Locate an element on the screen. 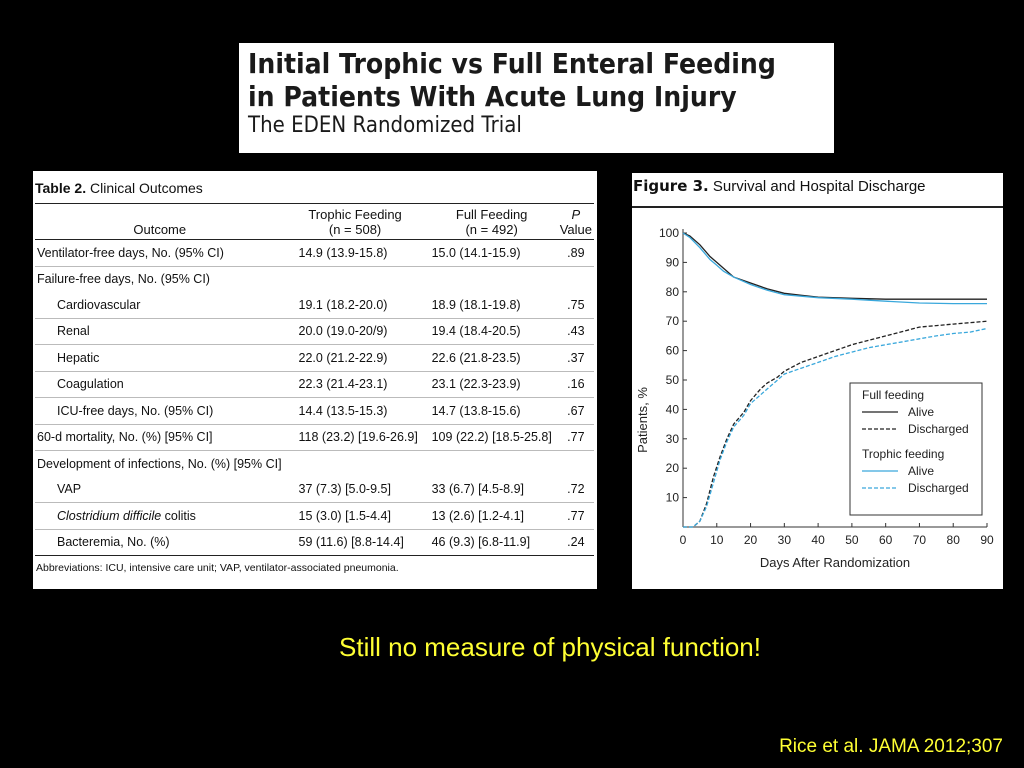  table-row: Renal 20.0 (19.0-20/9) 19.4 (18.4-20.5) .43 is located at coordinates (314, 331).